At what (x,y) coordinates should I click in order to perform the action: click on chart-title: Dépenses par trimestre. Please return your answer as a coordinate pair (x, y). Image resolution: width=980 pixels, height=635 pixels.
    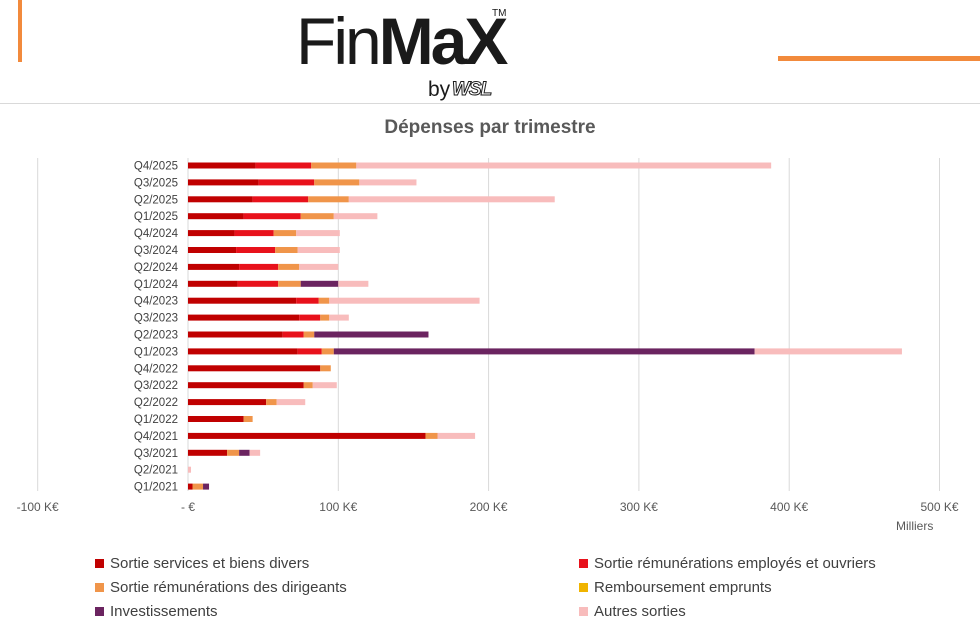
    Looking at the image, I should click on (490, 127).